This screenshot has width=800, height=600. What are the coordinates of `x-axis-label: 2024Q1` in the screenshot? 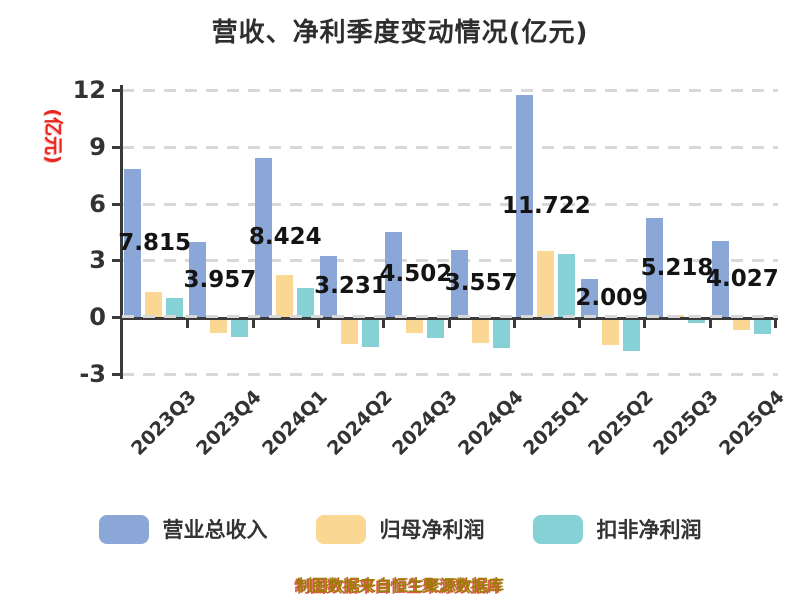 It's located at (294, 423).